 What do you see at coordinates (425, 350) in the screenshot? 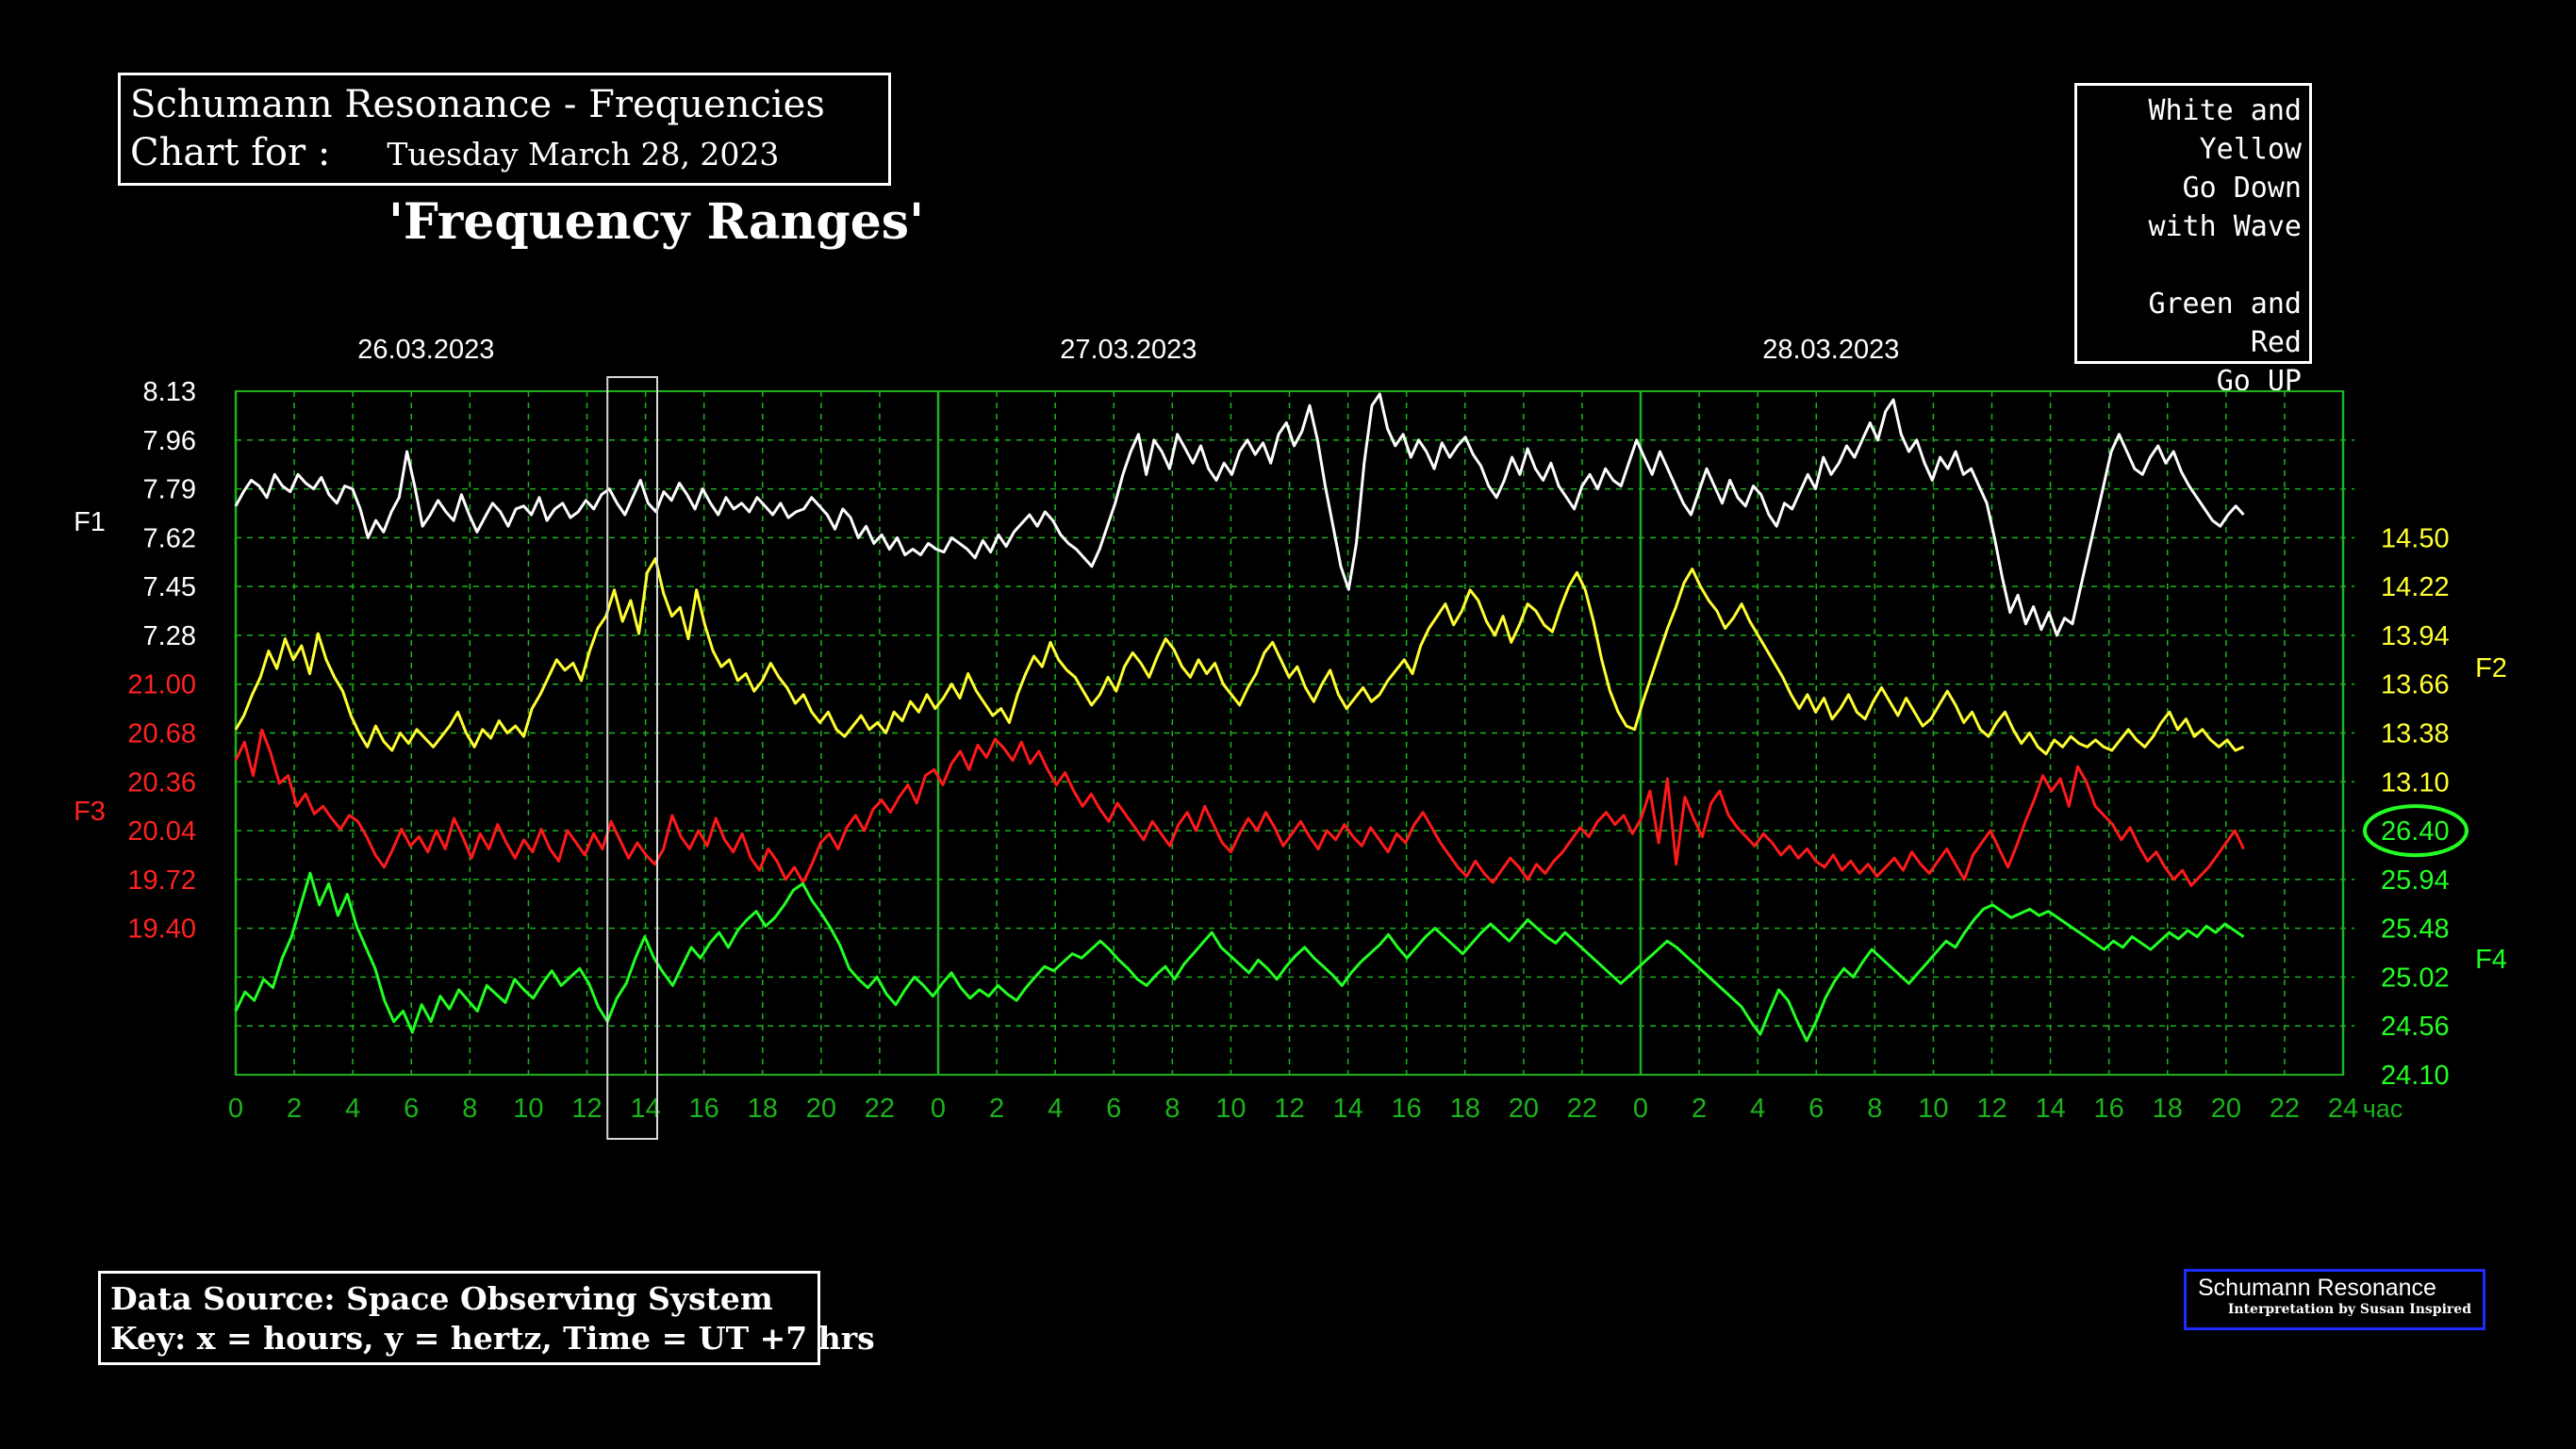
I see `day-label: 26.03.2023` at bounding box center [425, 350].